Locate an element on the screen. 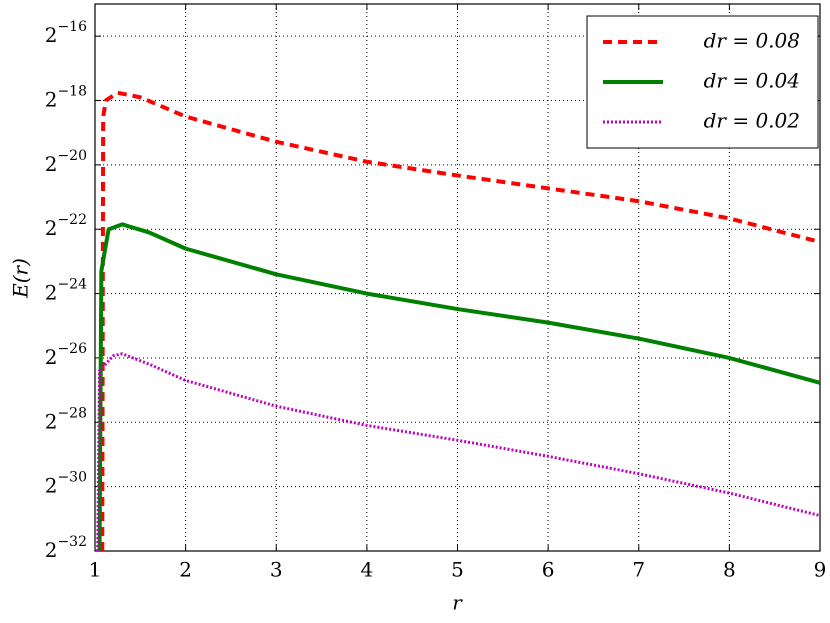  y-tick-label: 2−30 is located at coordinates (66, 484).